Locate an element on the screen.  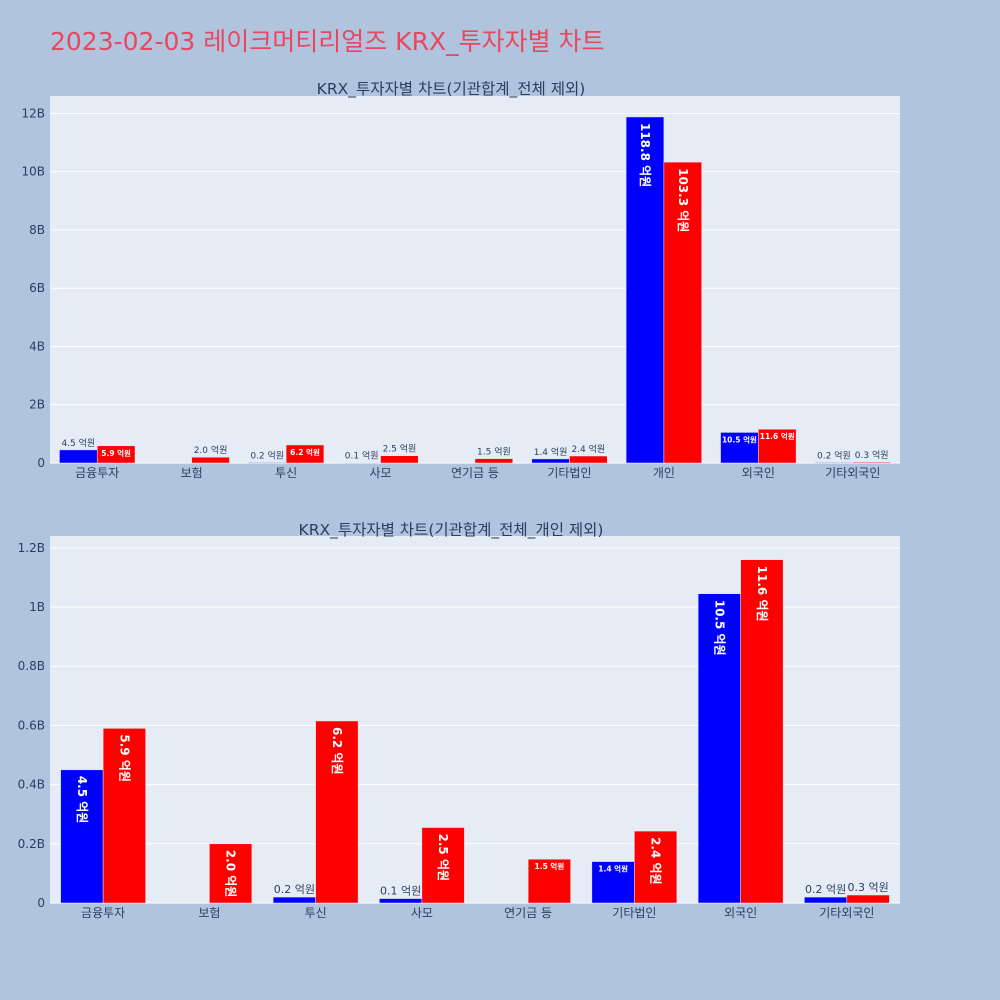
chart-title: KRX_투자자별 차트(기관합계_전체 제외) is located at coordinates (451, 89).